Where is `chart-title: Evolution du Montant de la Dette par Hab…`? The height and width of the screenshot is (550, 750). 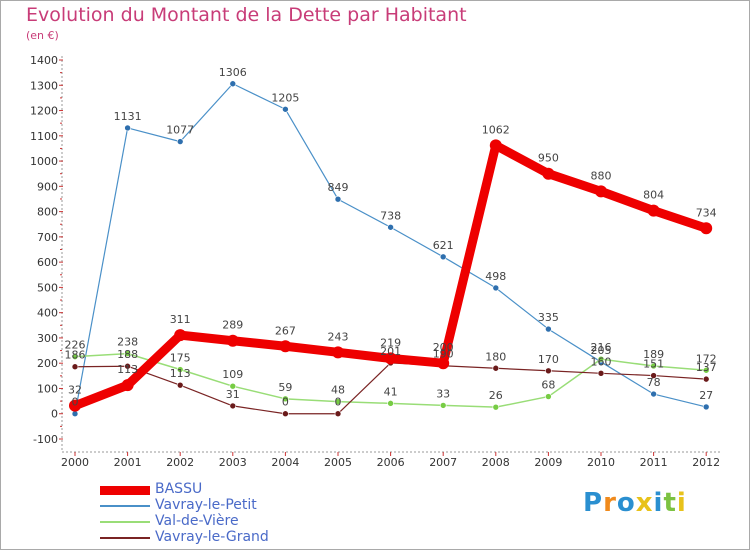
chart-title: Evolution du Montant de la Dette par Hab… is located at coordinates (246, 15).